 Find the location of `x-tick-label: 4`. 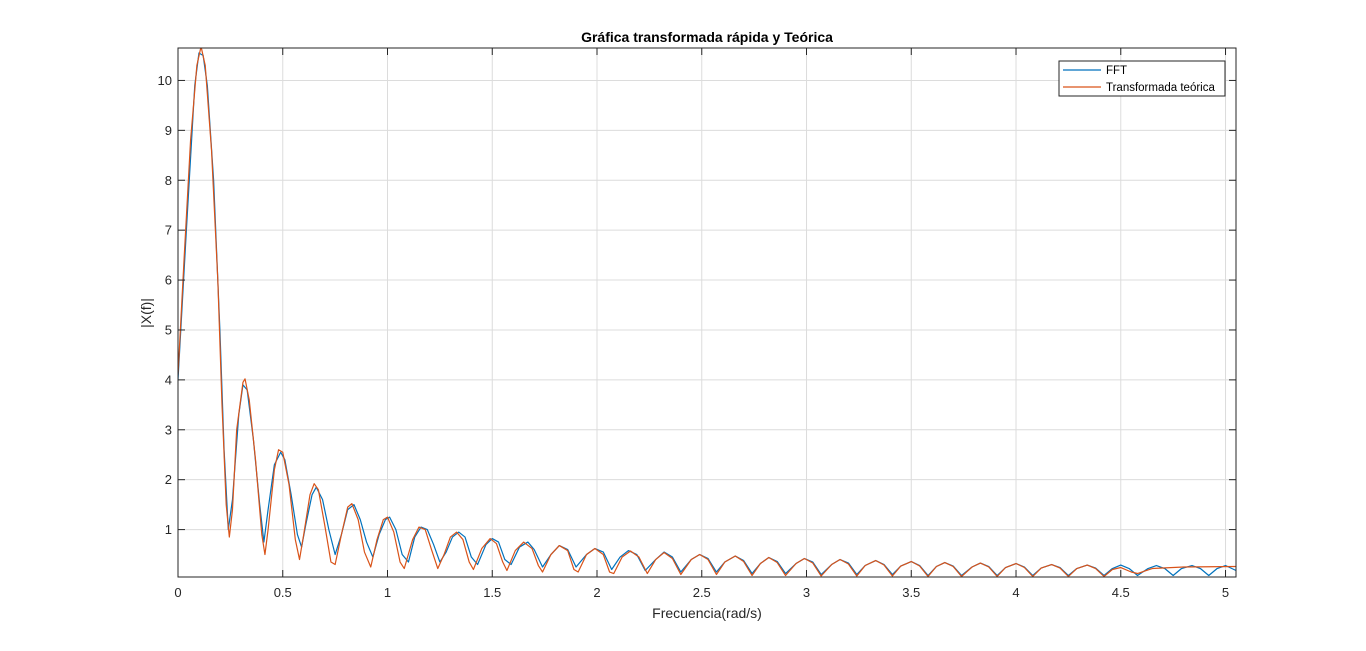

x-tick-label: 4 is located at coordinates (1015, 592).